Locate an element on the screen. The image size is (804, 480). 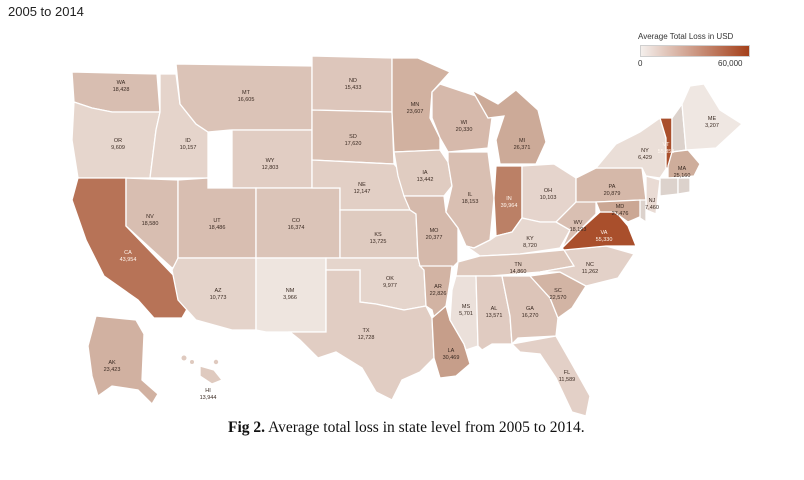
state-value-ga: 16,270 is located at coordinates (530, 316).